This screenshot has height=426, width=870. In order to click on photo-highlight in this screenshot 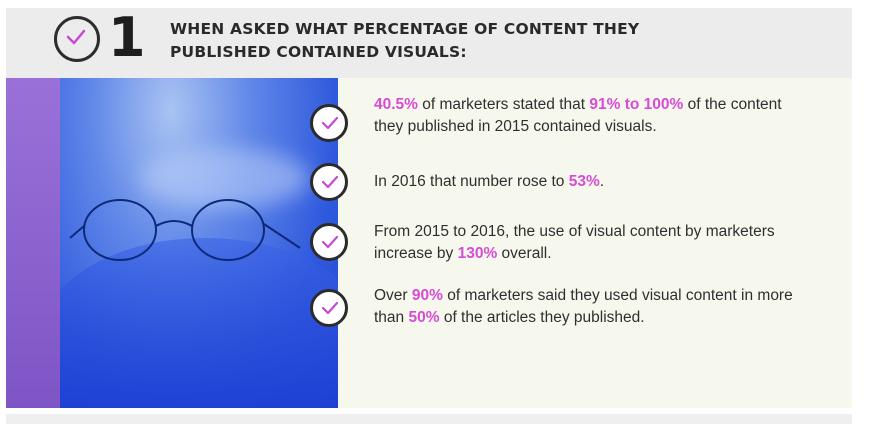, I will do `click(225, 178)`.